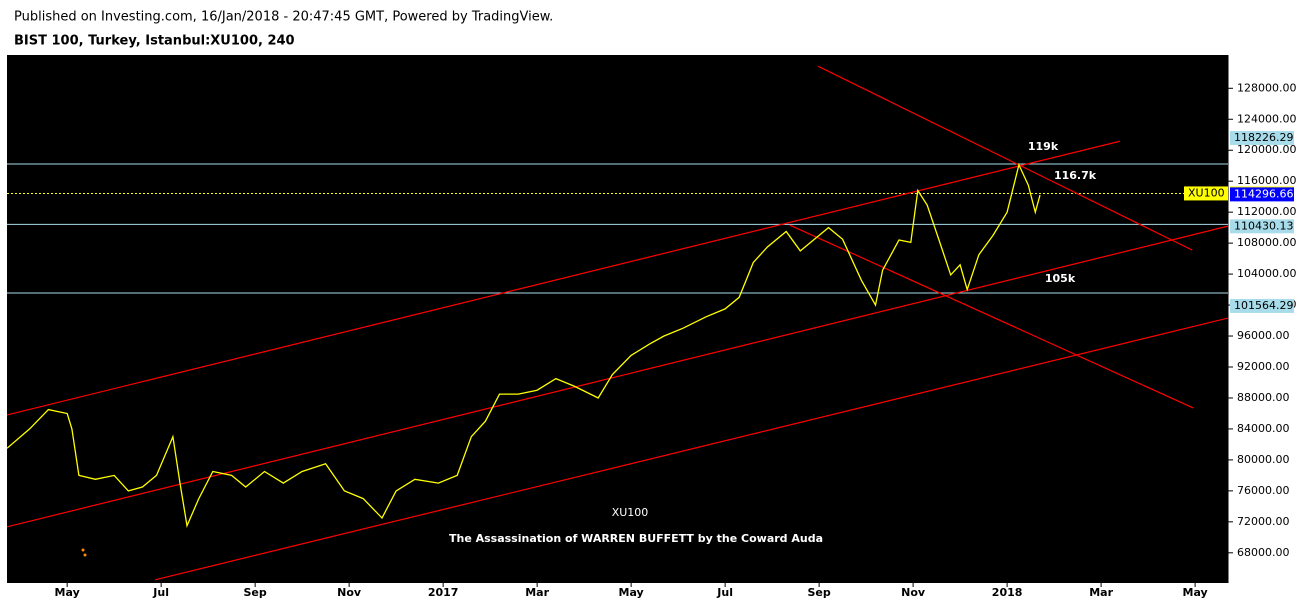  I want to click on y-tick-label: 108000.00, so click(1267, 242).